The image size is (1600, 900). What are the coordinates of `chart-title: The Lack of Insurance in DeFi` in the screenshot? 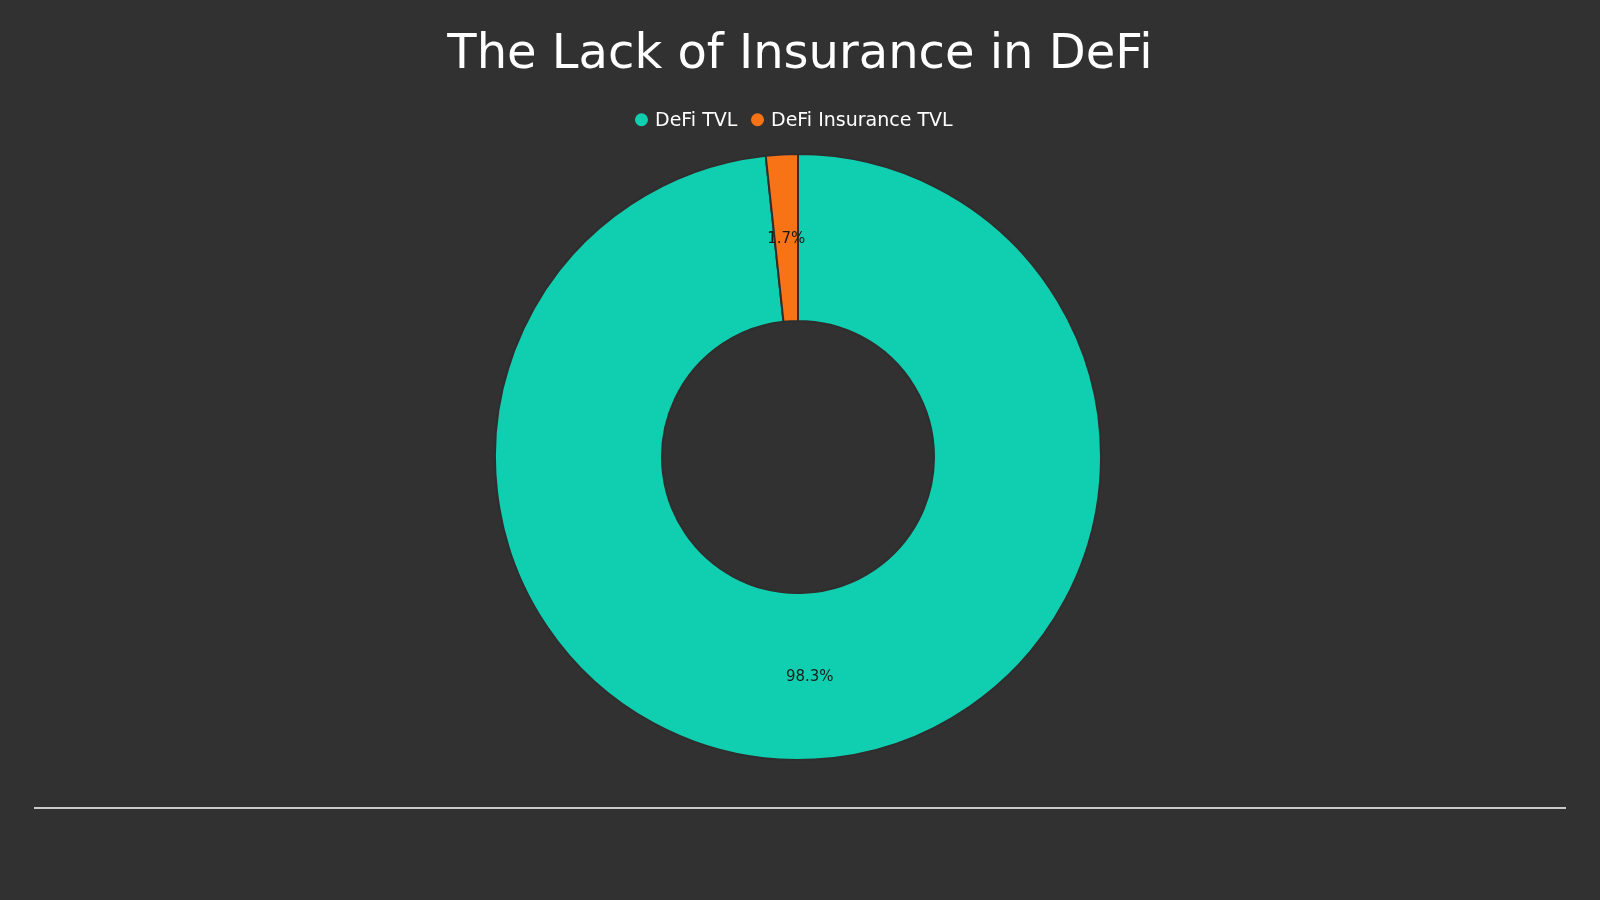 It's located at (799, 51).